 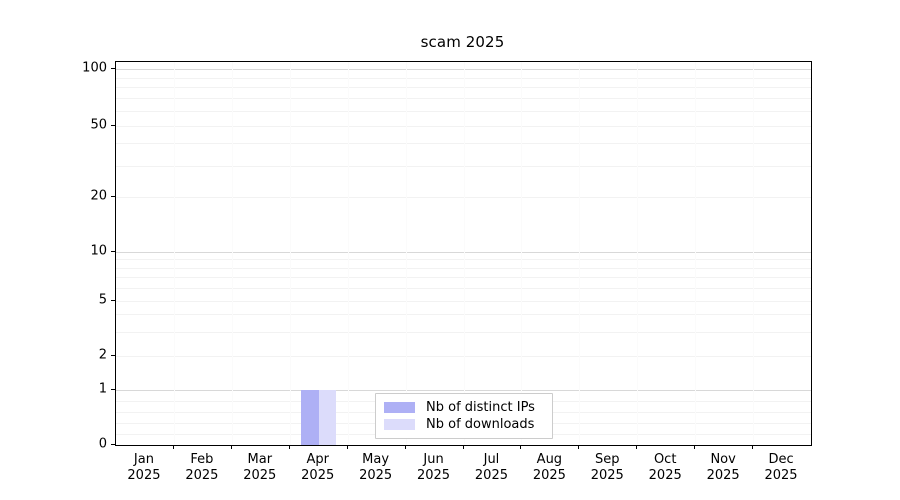 What do you see at coordinates (549, 459) in the screenshot?
I see `x-tick-month: Aug` at bounding box center [549, 459].